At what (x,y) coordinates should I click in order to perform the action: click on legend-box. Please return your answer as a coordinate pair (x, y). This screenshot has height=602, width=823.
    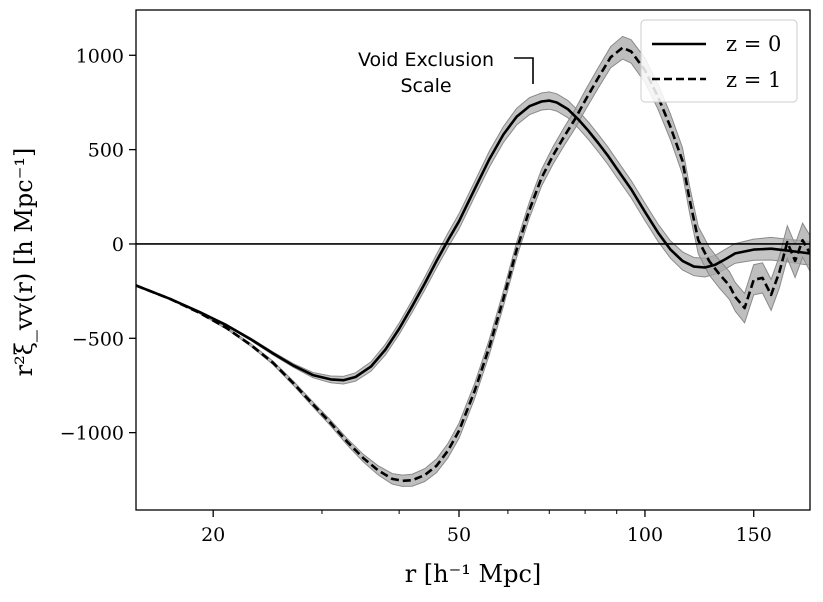
    Looking at the image, I should click on (719, 61).